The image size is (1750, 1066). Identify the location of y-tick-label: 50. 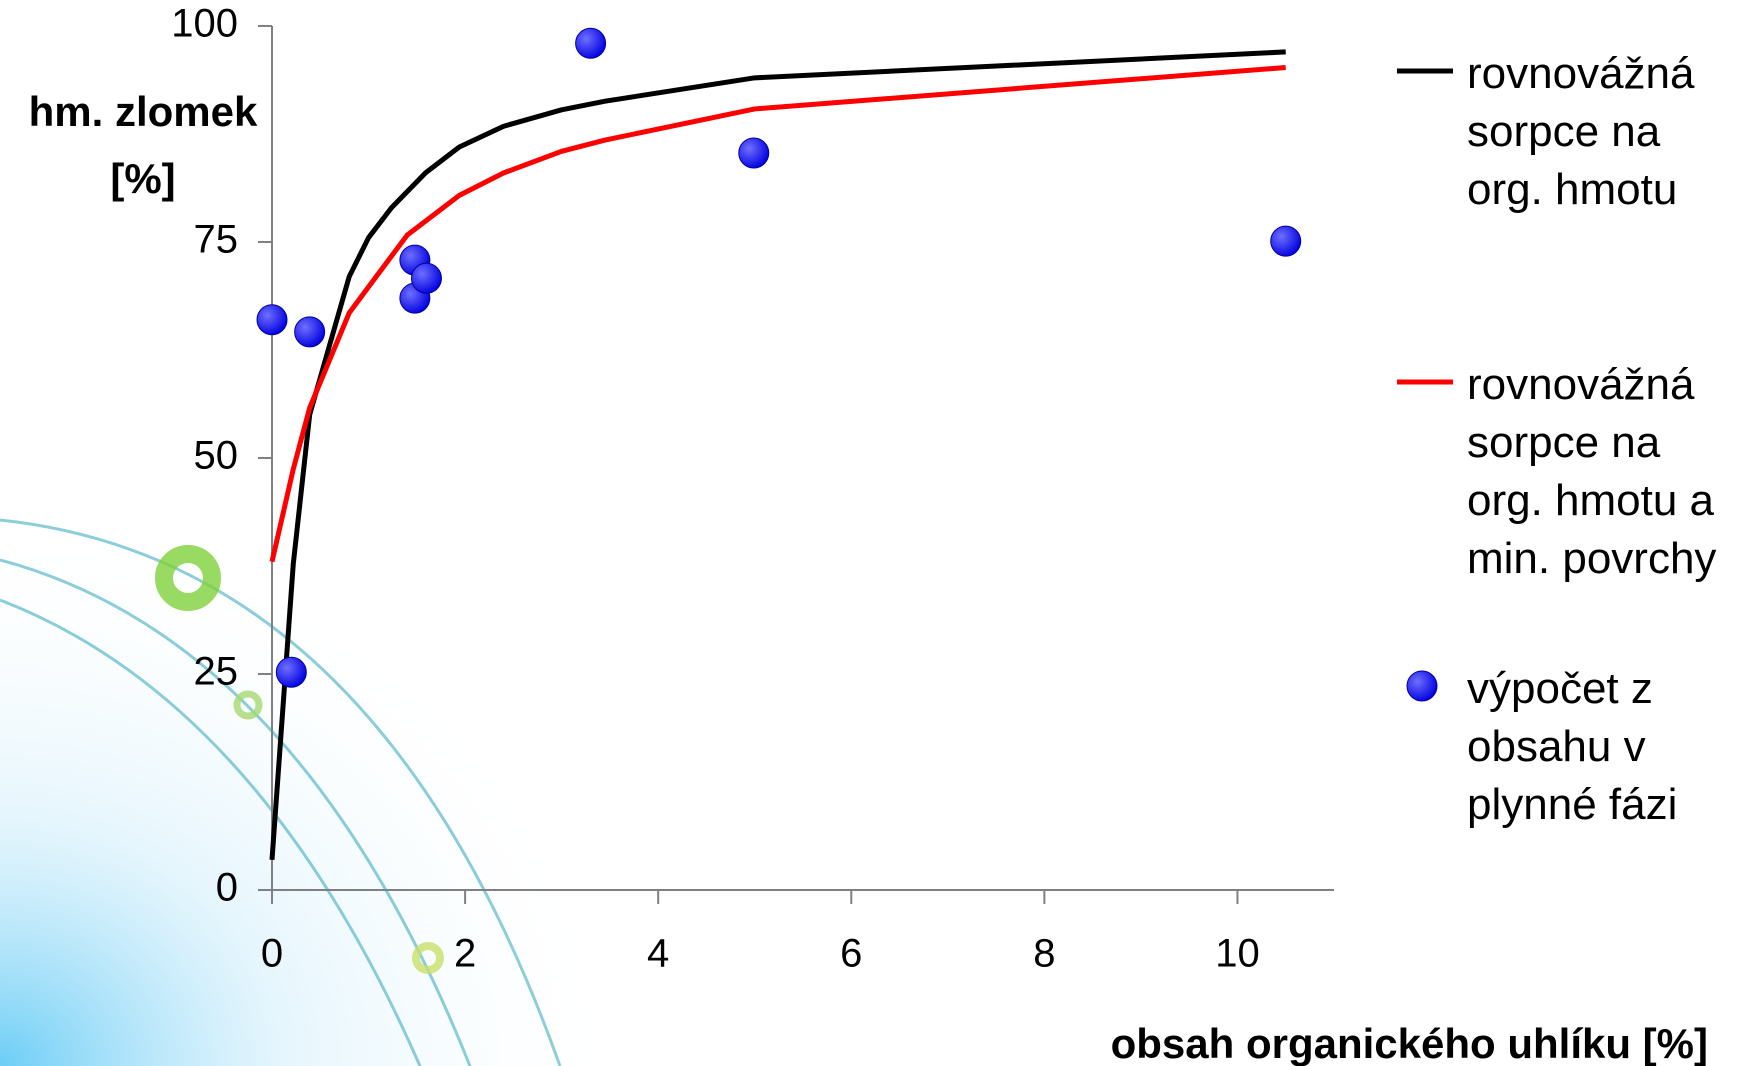
(216, 456).